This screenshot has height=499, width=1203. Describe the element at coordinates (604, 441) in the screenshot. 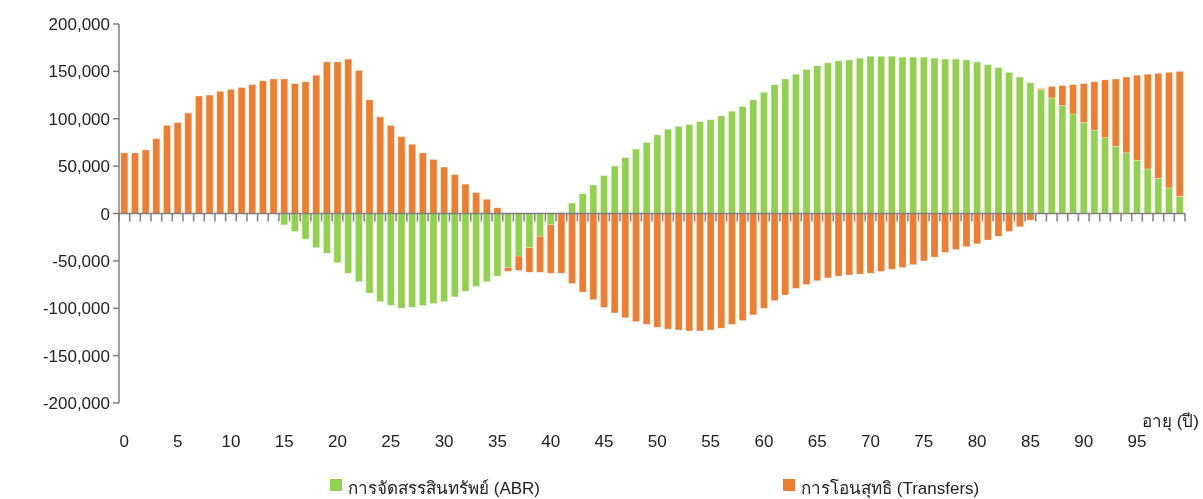

I see `x-tick-label: 45` at that location.